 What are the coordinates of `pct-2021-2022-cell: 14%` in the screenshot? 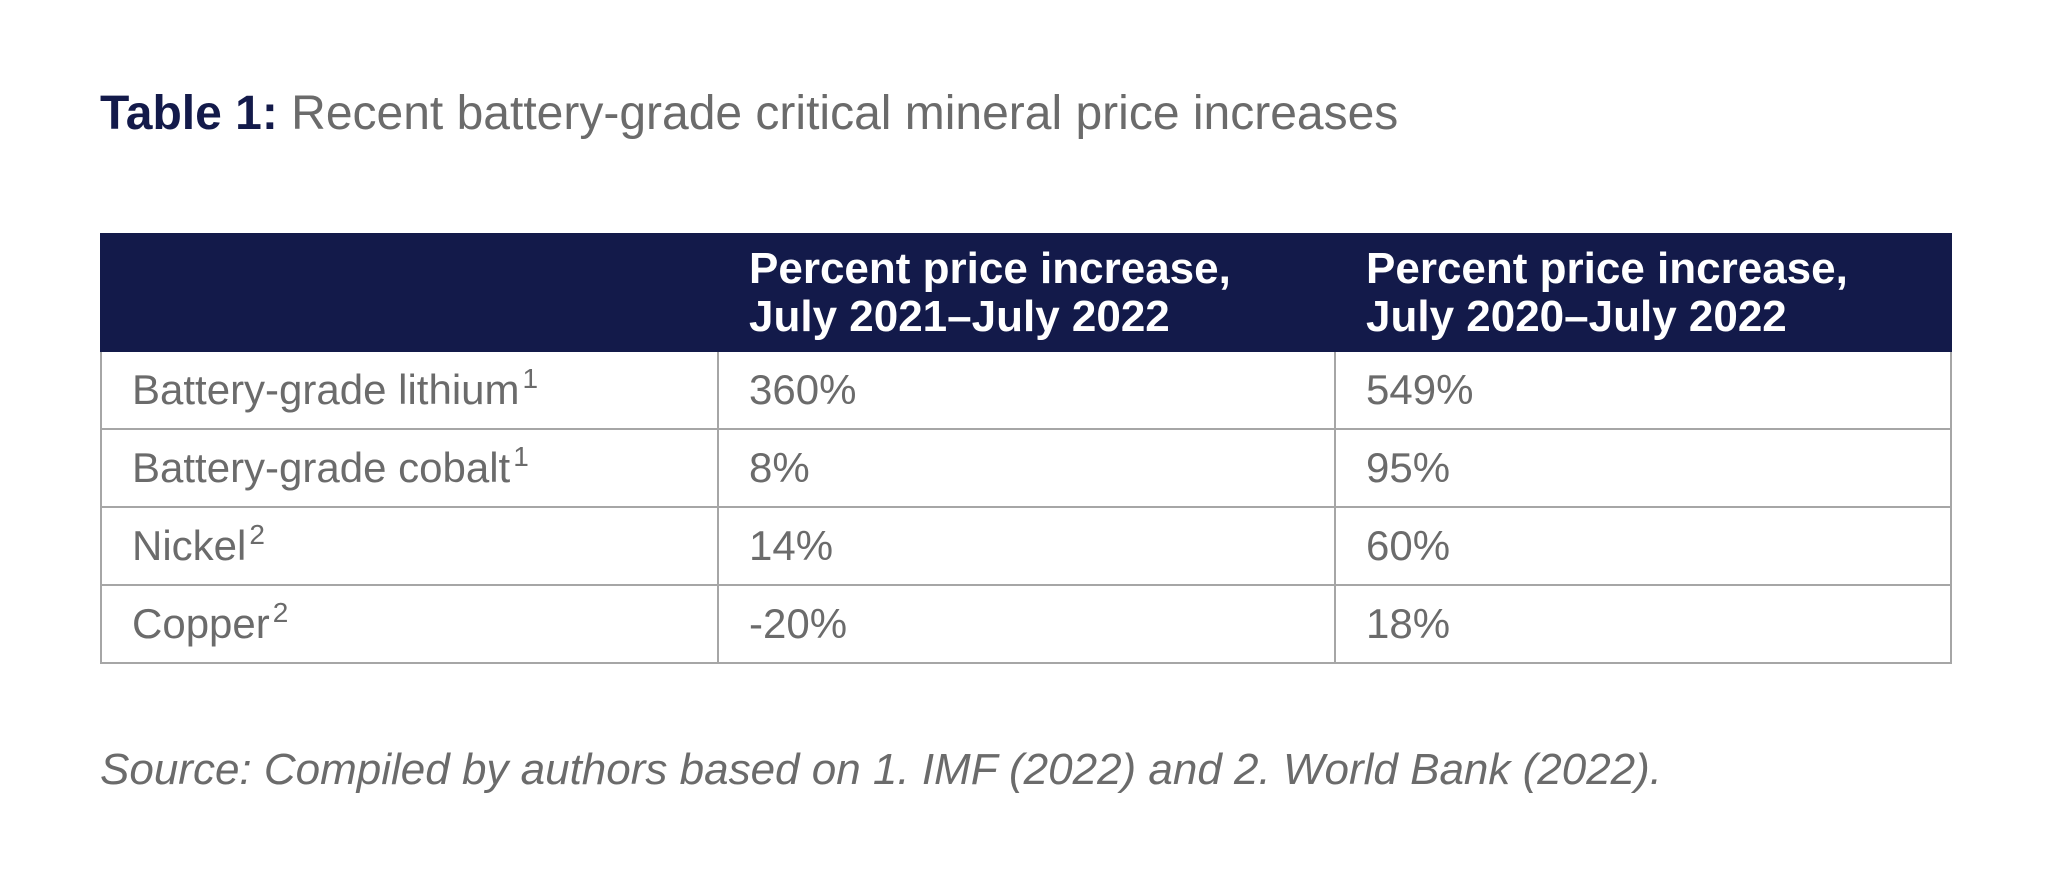 It's located at (1026, 546).